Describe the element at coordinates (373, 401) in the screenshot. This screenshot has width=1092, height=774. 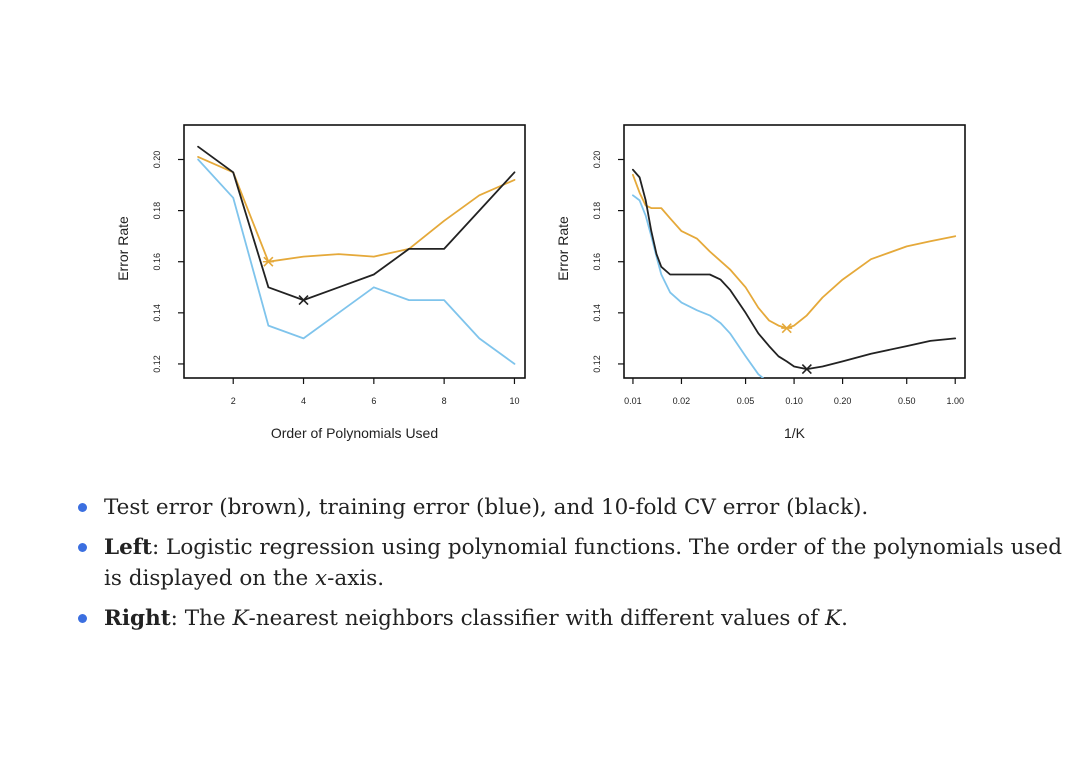
I see `x-tick-label: 6` at that location.